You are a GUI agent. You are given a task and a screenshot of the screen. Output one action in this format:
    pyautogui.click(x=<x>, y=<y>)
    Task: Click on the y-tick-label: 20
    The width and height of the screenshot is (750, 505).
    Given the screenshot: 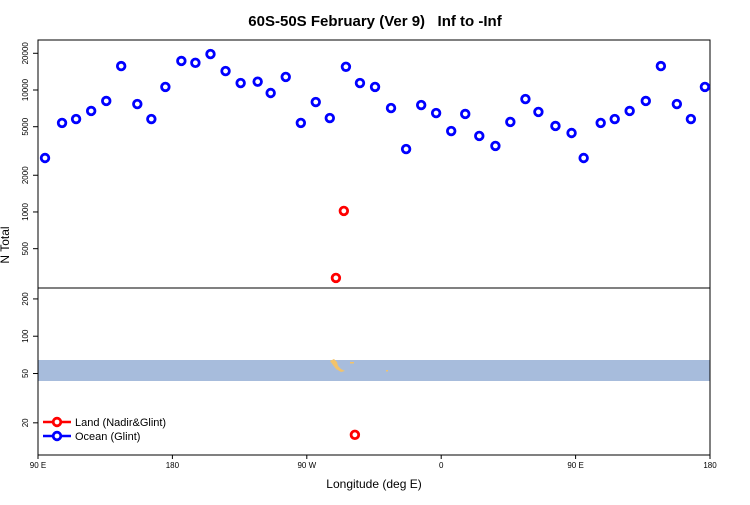 What is the action you would take?
    pyautogui.click(x=25, y=422)
    